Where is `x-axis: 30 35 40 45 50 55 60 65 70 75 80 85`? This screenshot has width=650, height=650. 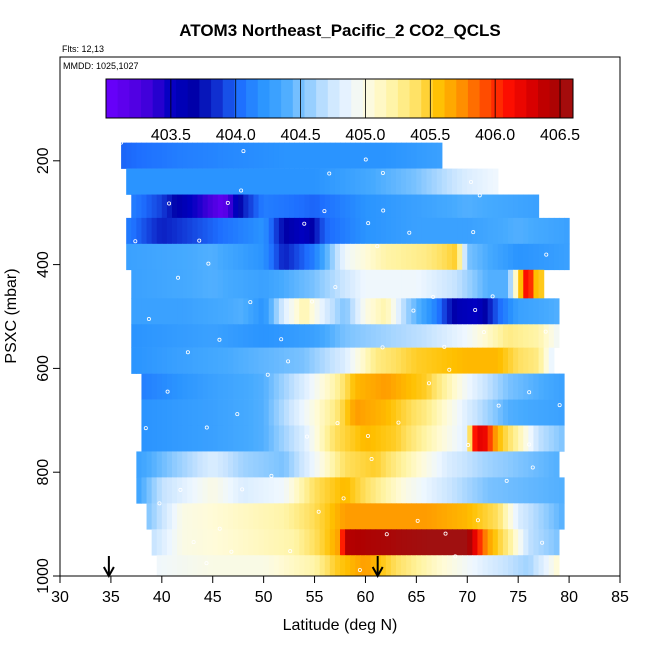 x-axis: 30 35 40 45 50 55 60 65 70 75 80 85 is located at coordinates (340, 591).